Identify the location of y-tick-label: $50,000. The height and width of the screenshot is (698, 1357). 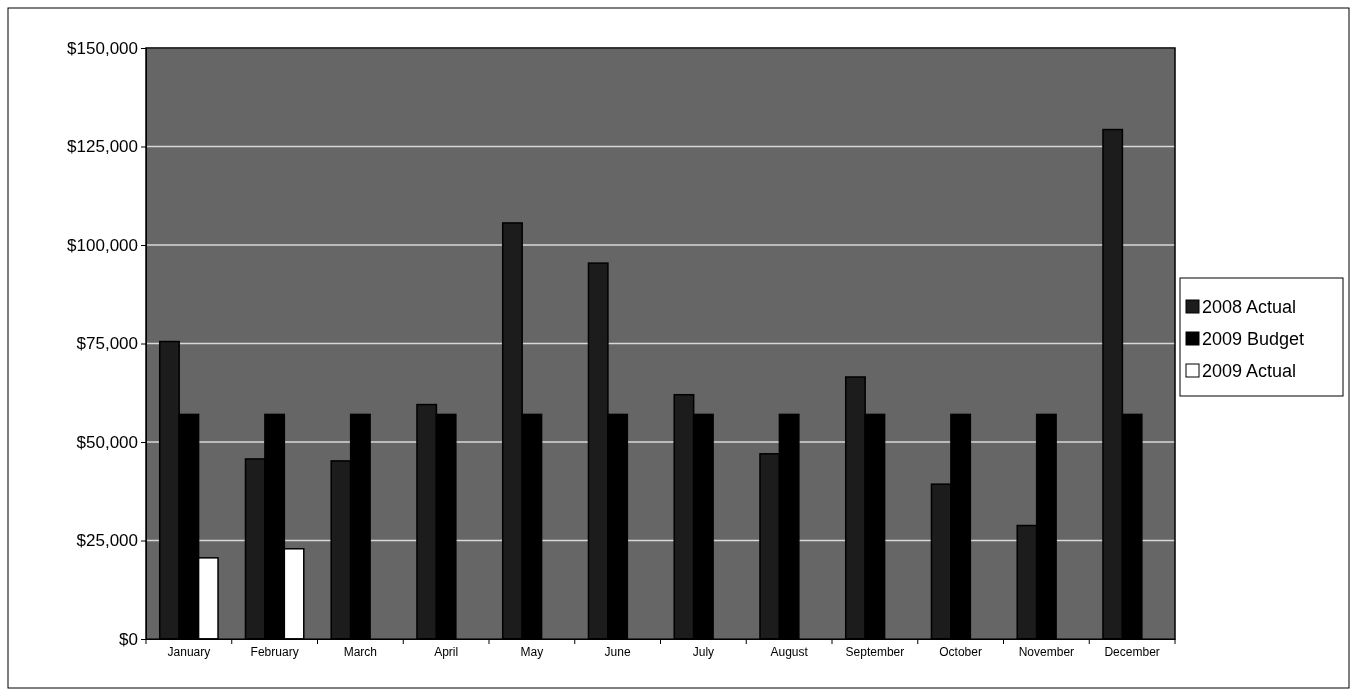
(107, 442).